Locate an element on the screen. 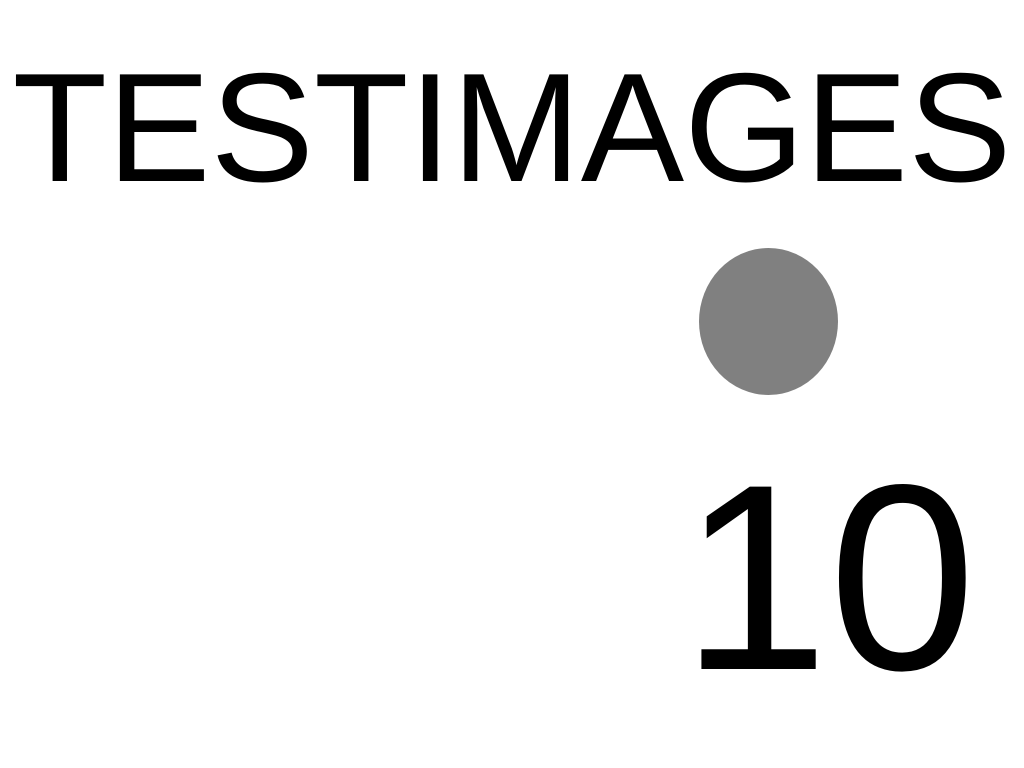  image-number: 10 is located at coordinates (828, 578).